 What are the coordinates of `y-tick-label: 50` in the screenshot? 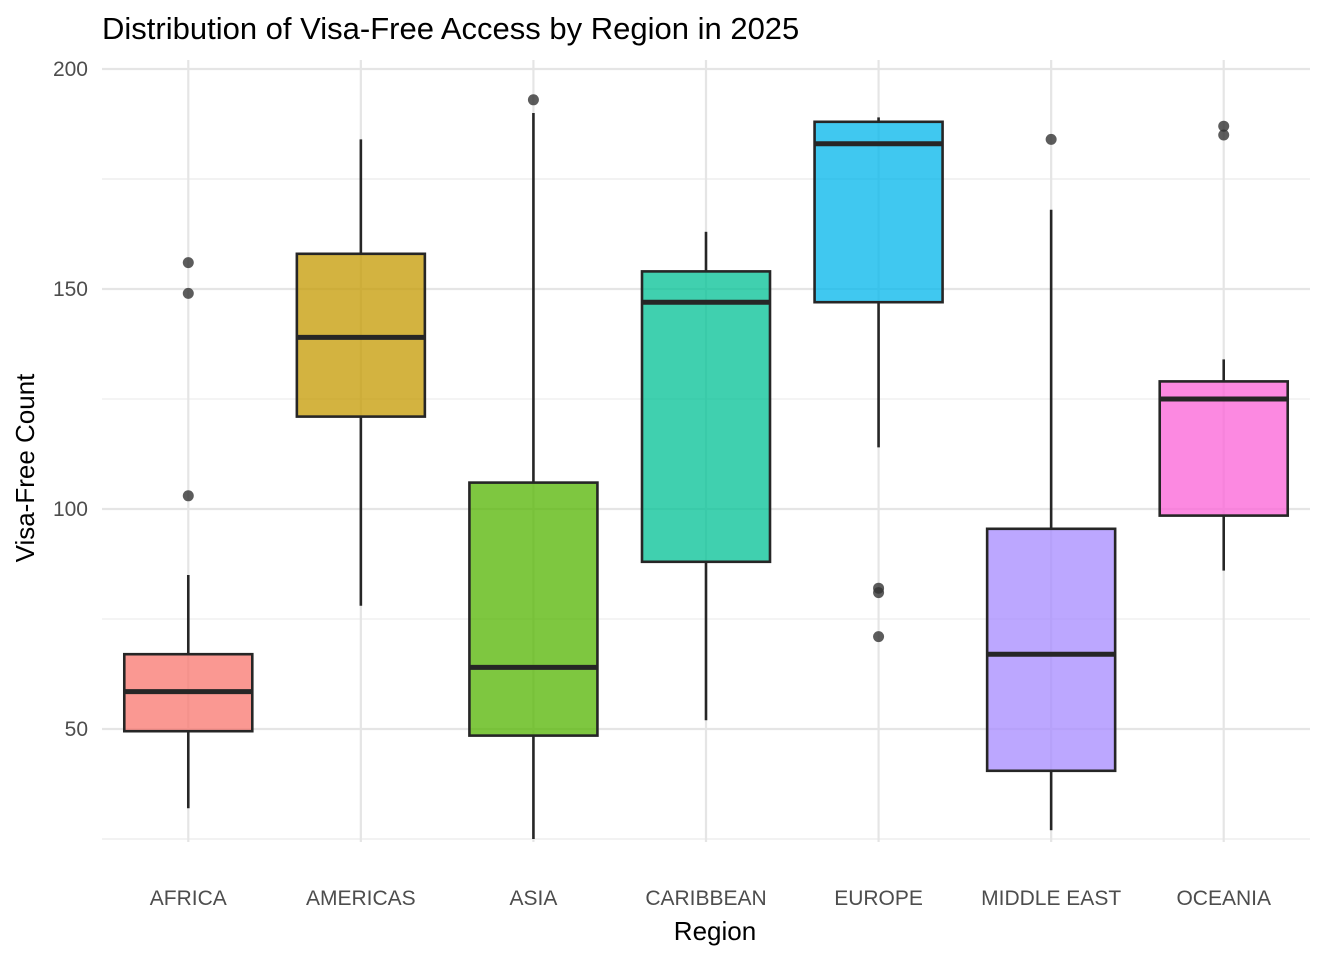 It's located at (76, 729).